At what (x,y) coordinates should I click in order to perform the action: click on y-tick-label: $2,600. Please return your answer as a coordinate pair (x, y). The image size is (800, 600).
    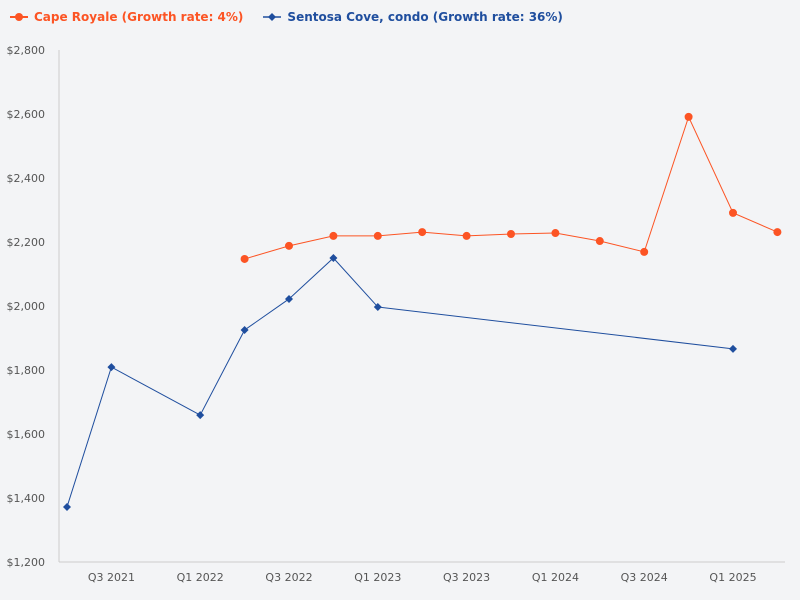
    Looking at the image, I should click on (26, 114).